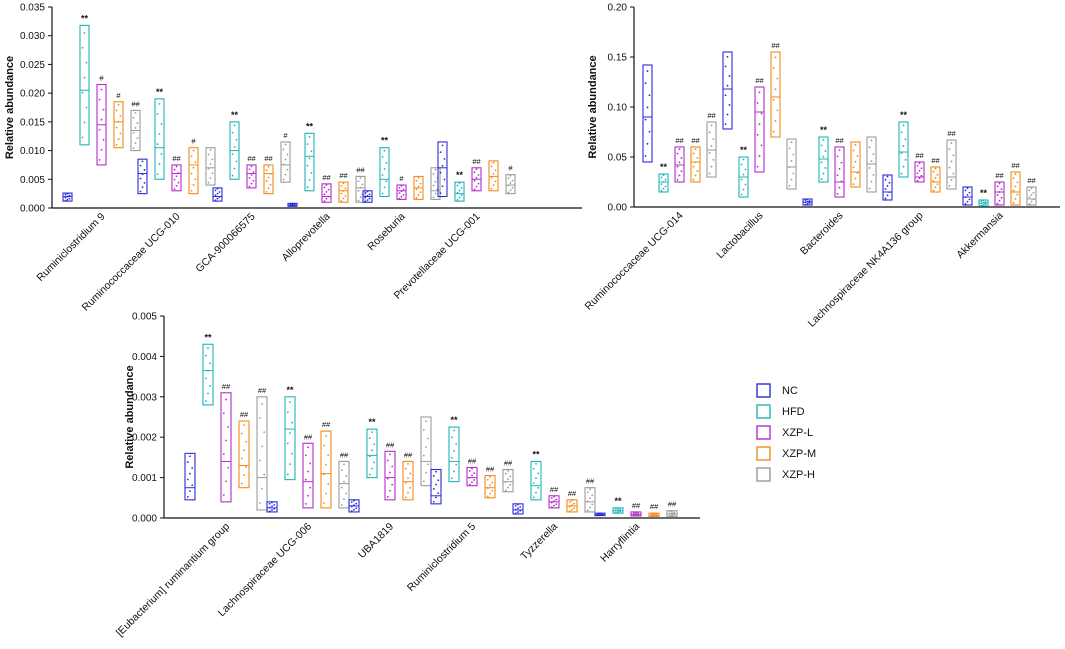 This screenshot has height=649, width=1065. What do you see at coordinates (225, 243) in the screenshot?
I see `x-category-label: GCA-900066575` at bounding box center [225, 243].